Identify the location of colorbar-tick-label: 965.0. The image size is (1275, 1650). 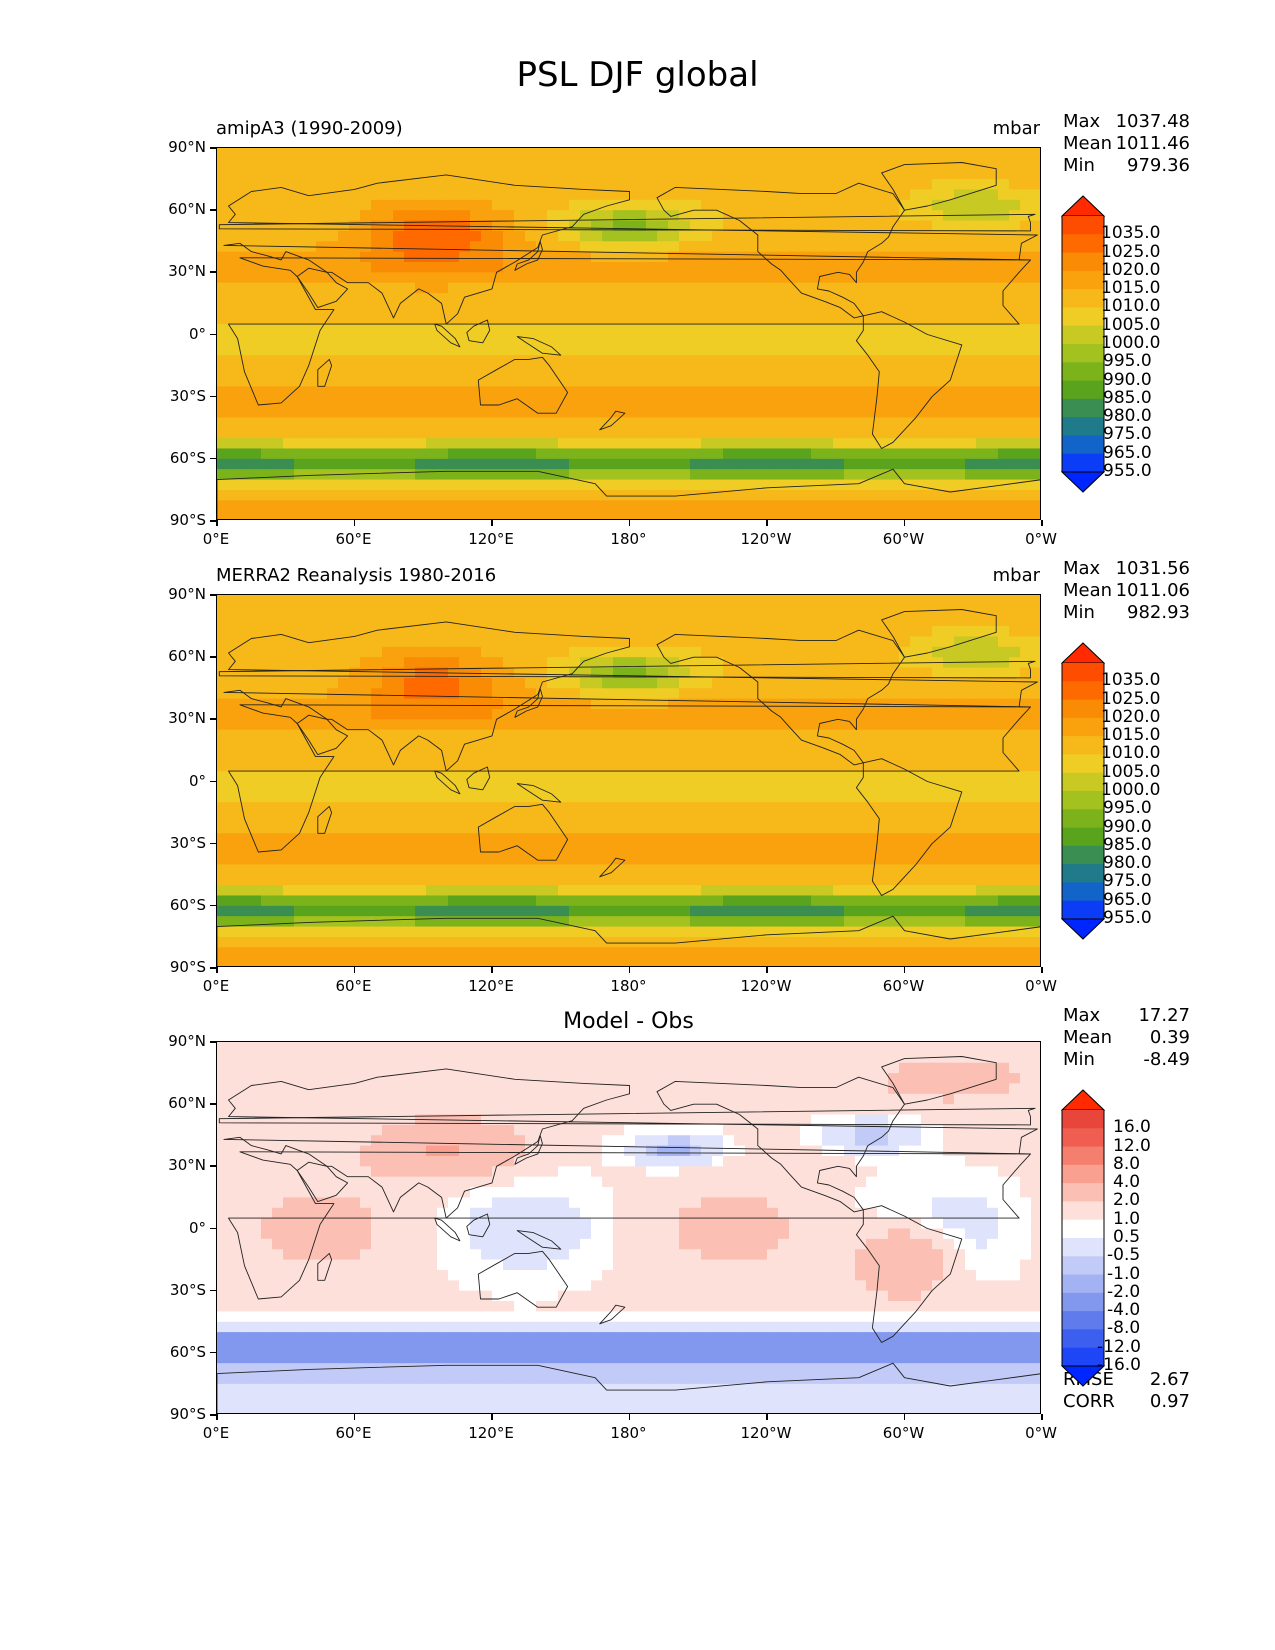
(1127, 899).